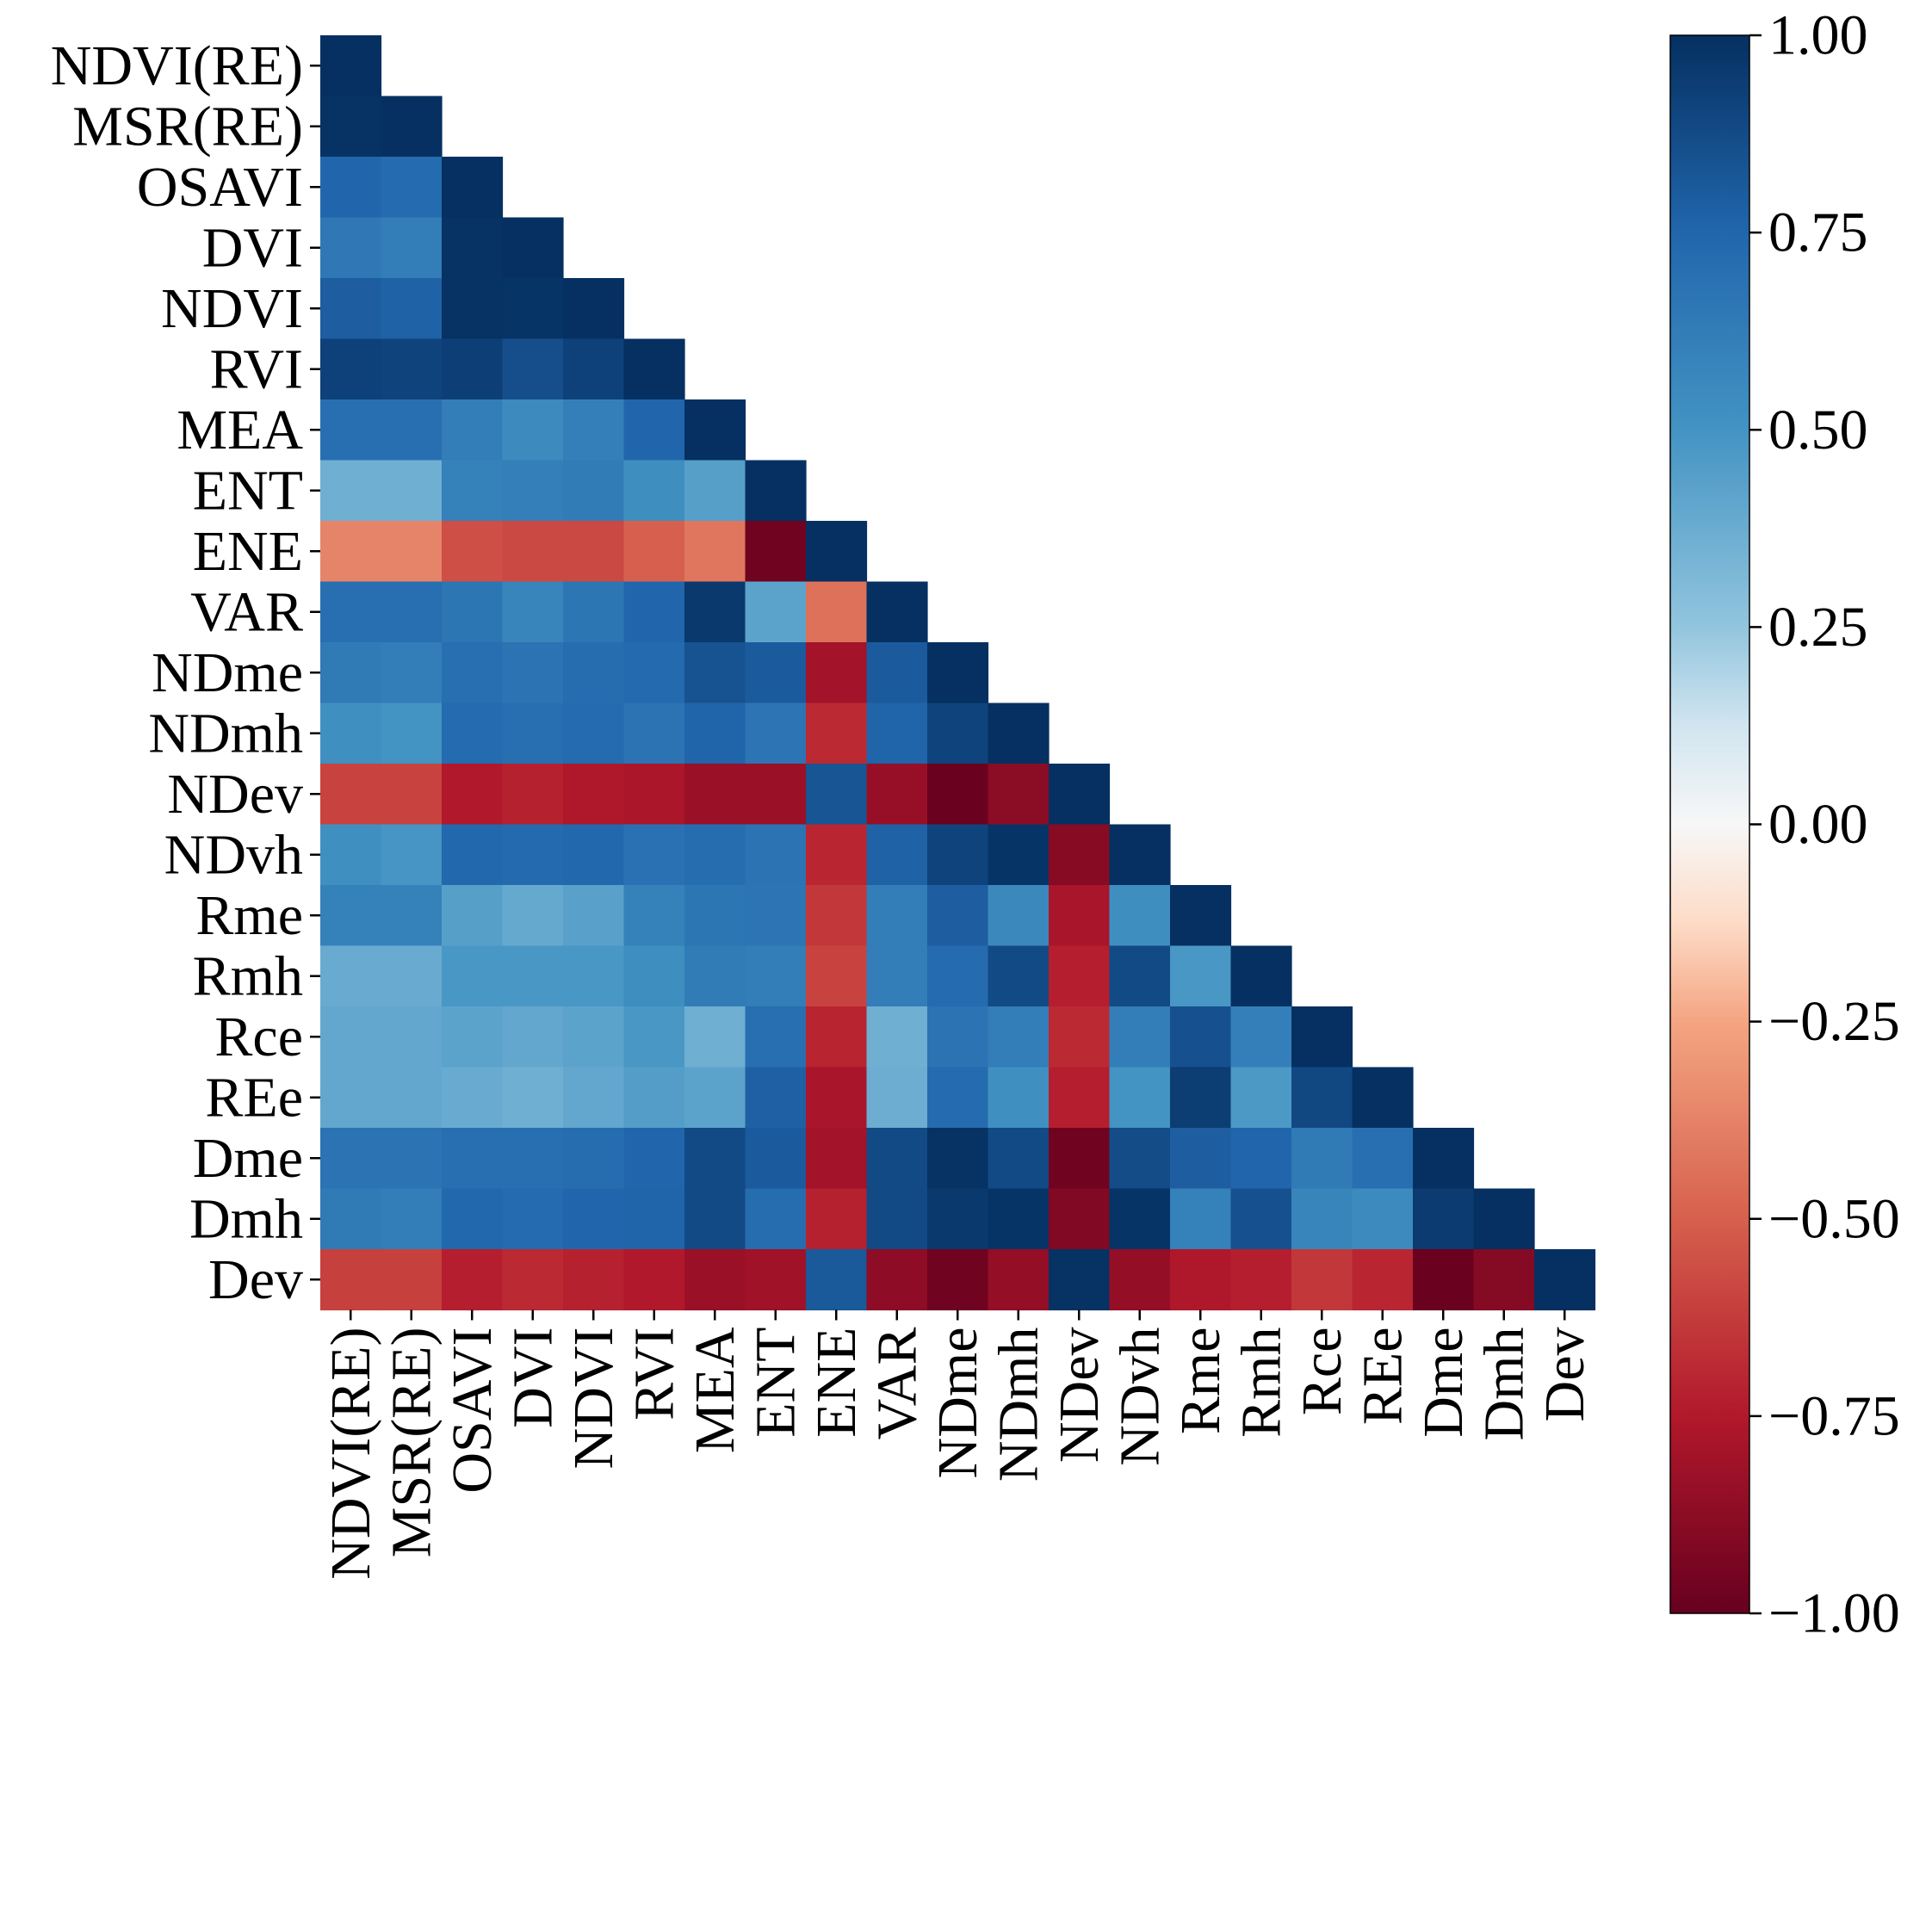 Image resolution: width=1932 pixels, height=1925 pixels. What do you see at coordinates (837, 1383) in the screenshot?
I see `x-tick-label: ENE` at bounding box center [837, 1383].